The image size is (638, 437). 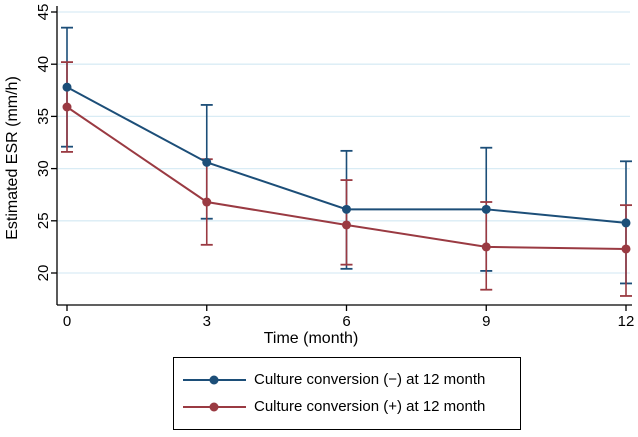 I want to click on y-tick-label: 20, so click(x=43, y=273).